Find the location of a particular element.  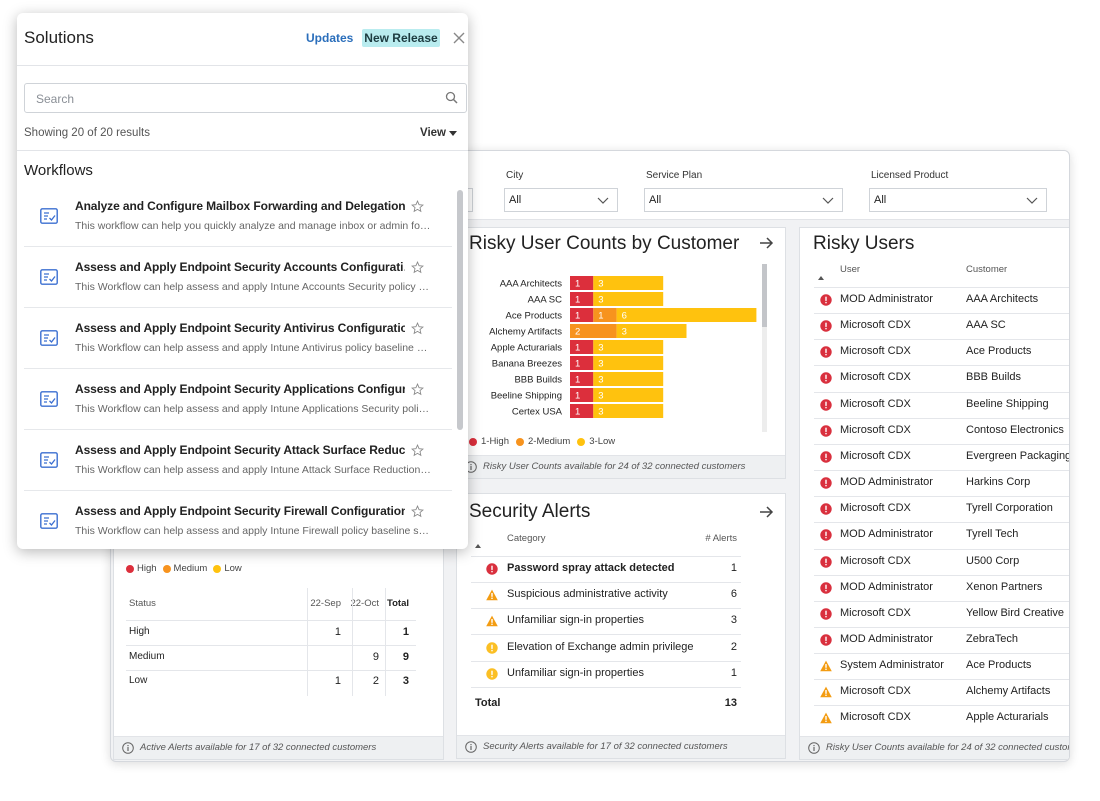

legend-label: Medium is located at coordinates (190, 568).